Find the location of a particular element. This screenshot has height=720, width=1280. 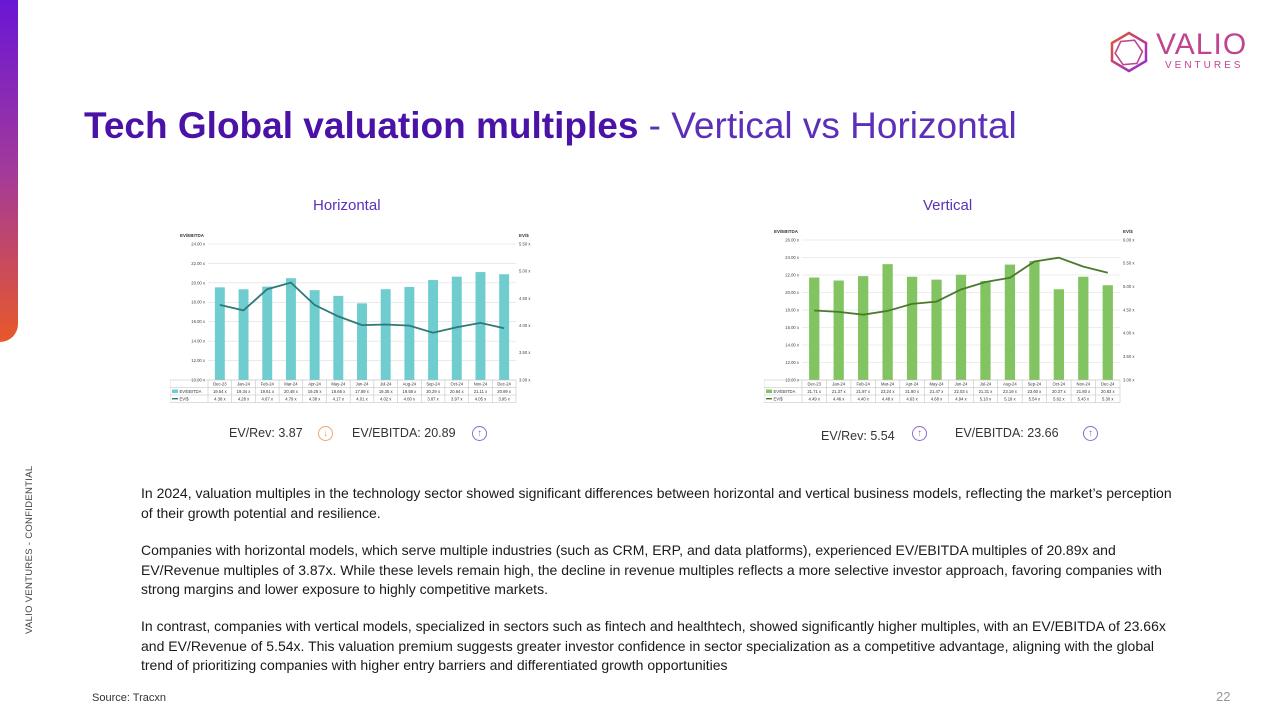

horizontal-ev-rev: EV/Rev: 3.87 is located at coordinates (266, 433).